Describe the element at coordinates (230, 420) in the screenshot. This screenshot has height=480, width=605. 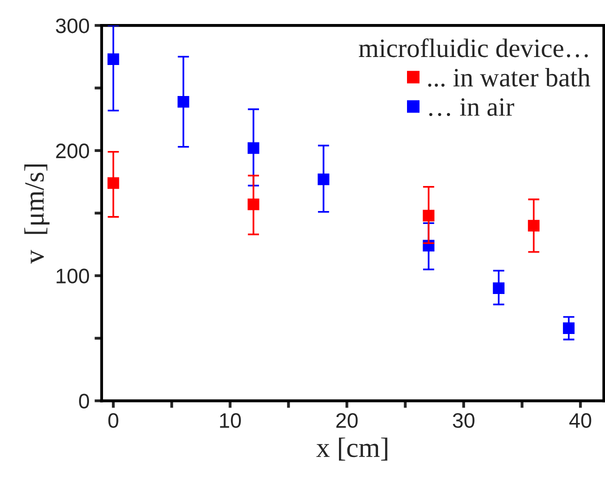
I see `x-tick-label: 10` at that location.